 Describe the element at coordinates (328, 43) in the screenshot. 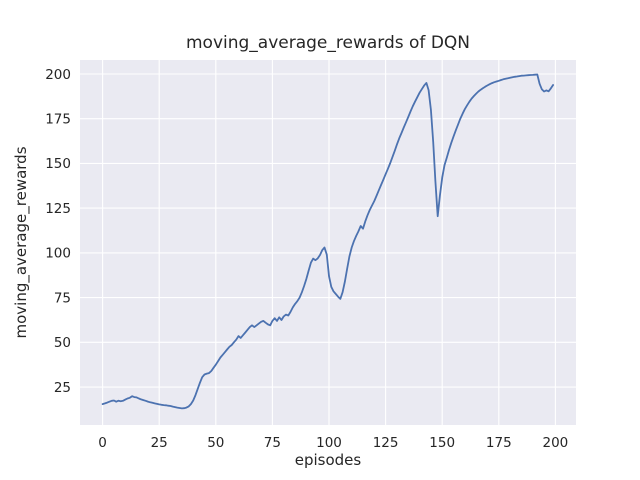

I see `chart-title: moving_average_rewards of DQN` at that location.